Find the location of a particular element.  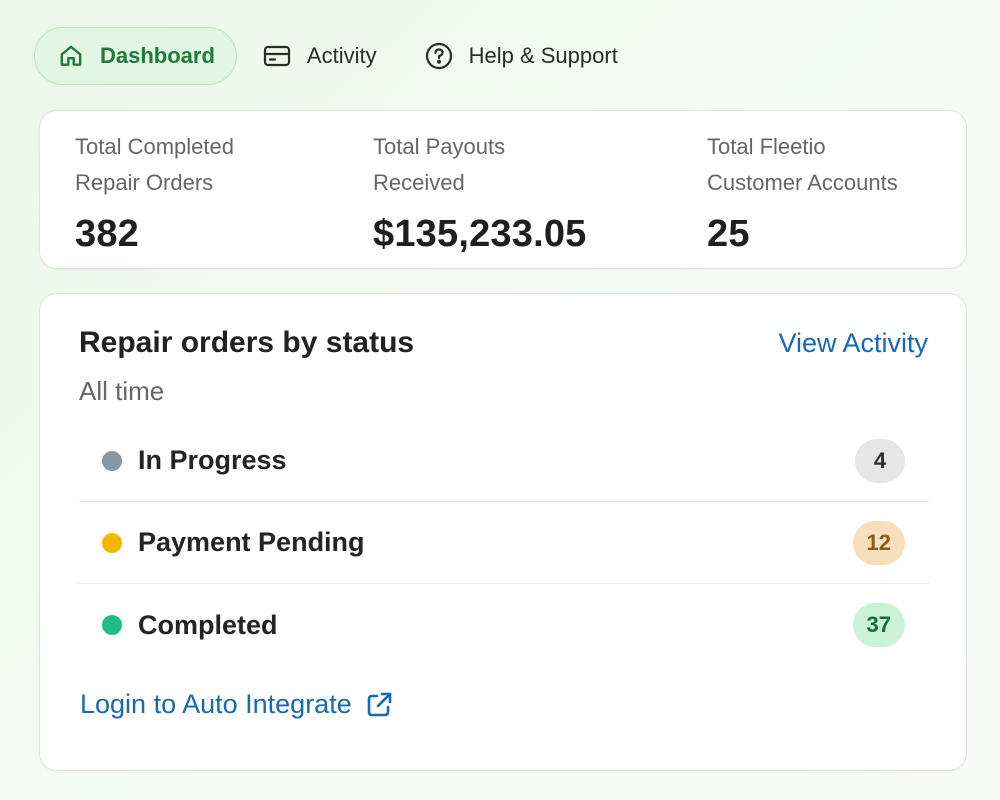

external-link-icon is located at coordinates (379, 705).